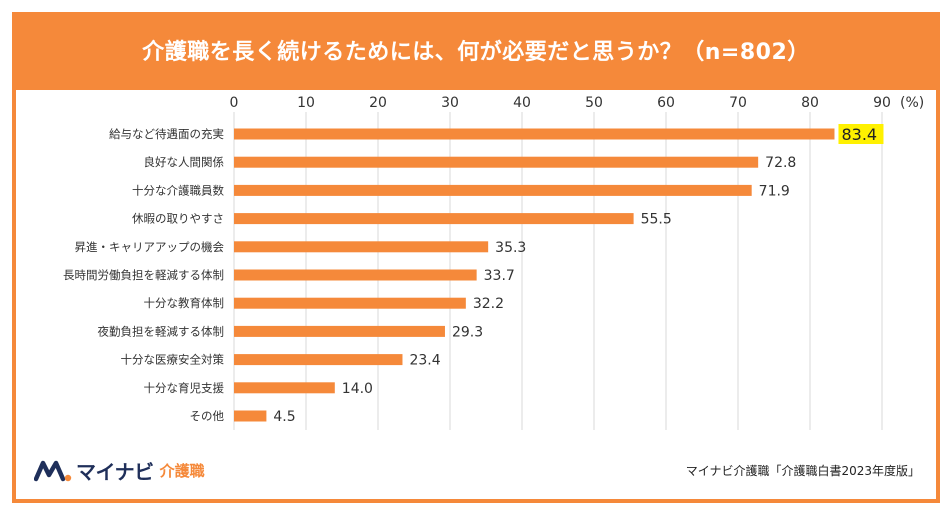 This screenshot has width=948, height=517. I want to click on brand-logo: マイナビ 介護職, so click(119, 470).